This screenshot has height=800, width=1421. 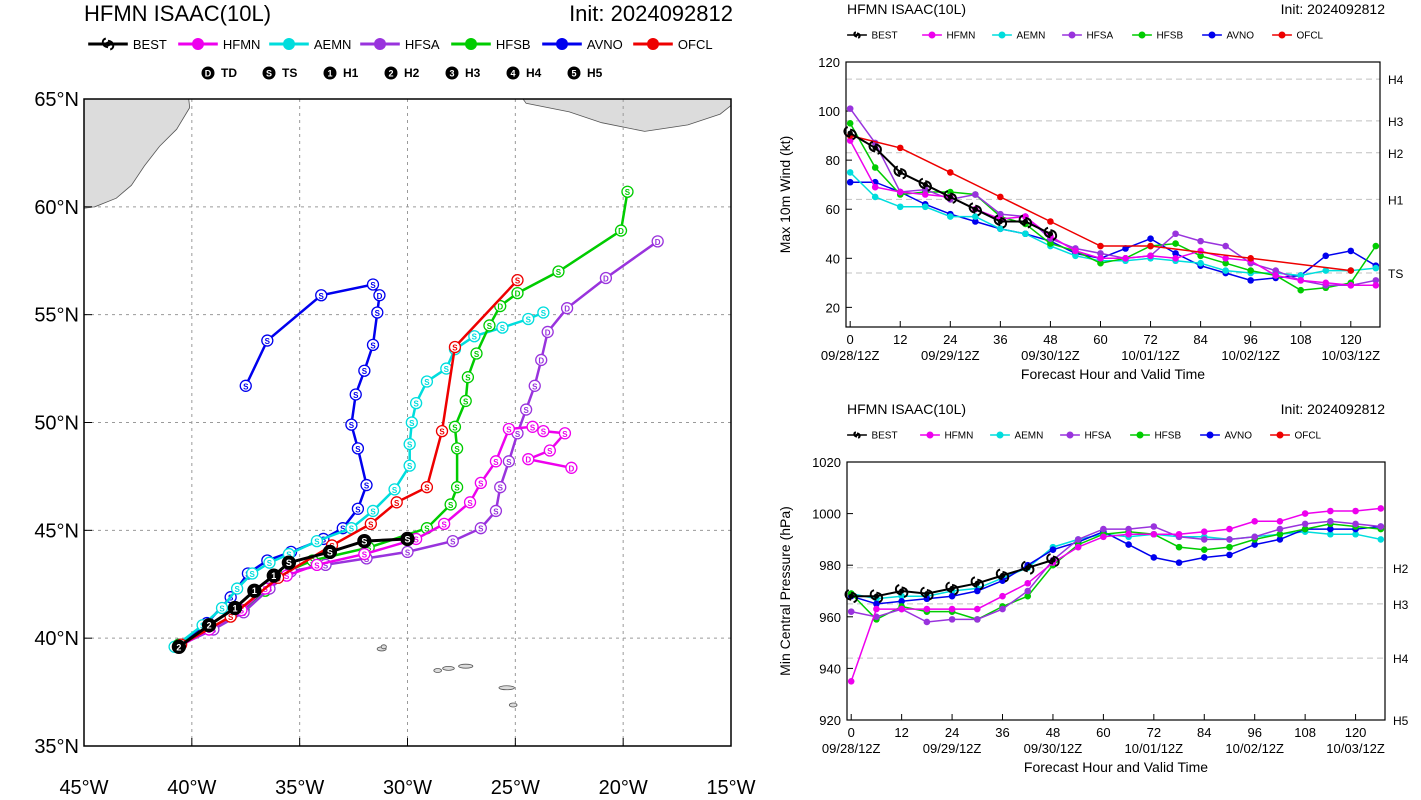 What do you see at coordinates (884, 436) in the screenshot?
I see `legend-label-best: BEST` at bounding box center [884, 436].